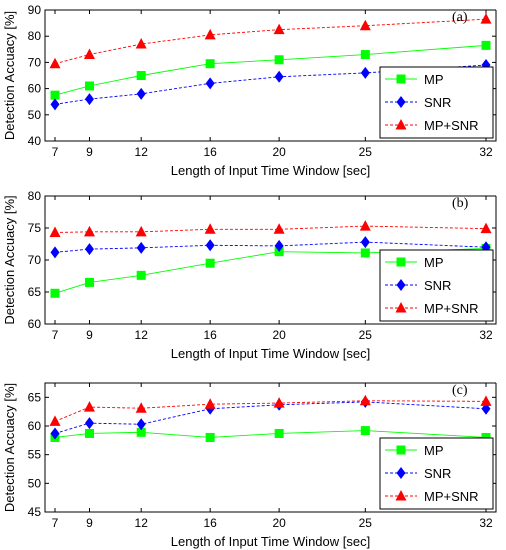  What do you see at coordinates (35, 115) in the screenshot?
I see `y-tick-label: 50` at bounding box center [35, 115].